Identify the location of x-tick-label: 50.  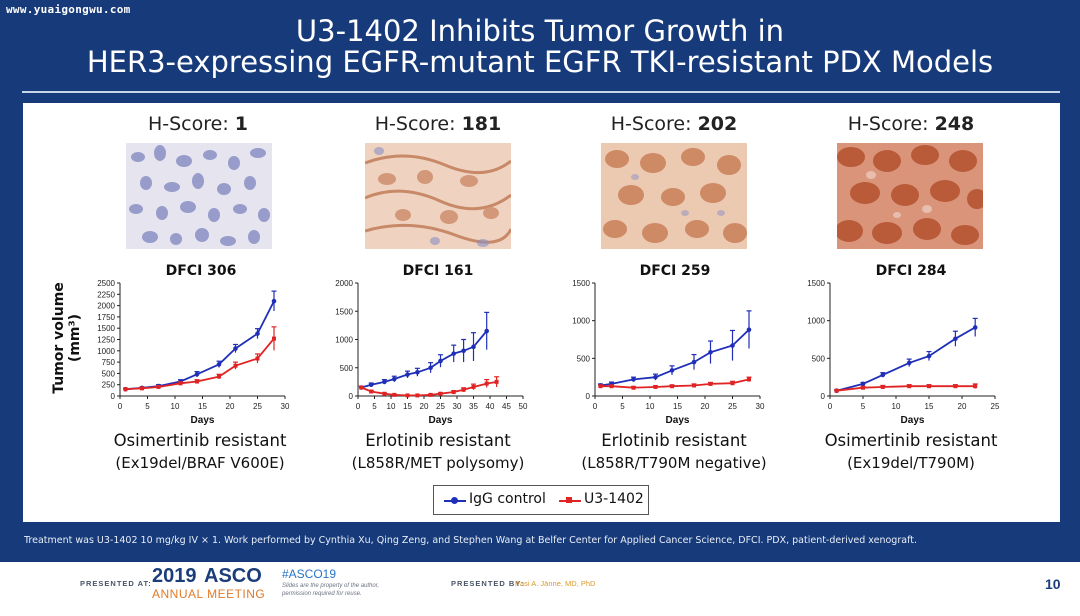
(523, 406).